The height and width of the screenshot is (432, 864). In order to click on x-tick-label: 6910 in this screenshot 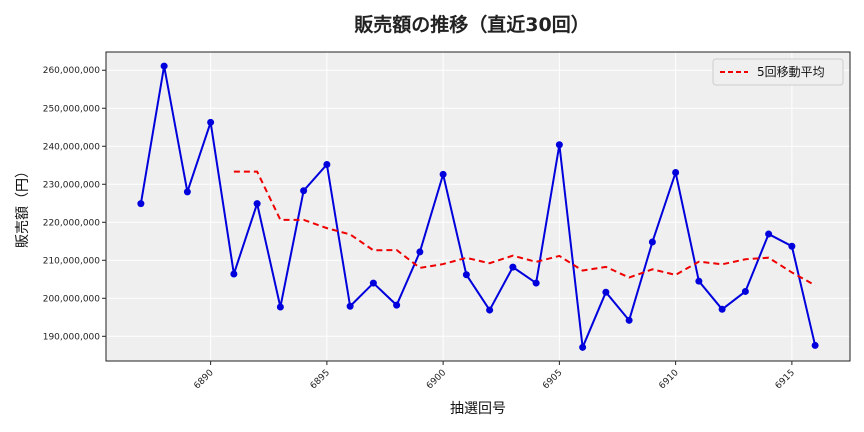, I will do `click(668, 379)`.